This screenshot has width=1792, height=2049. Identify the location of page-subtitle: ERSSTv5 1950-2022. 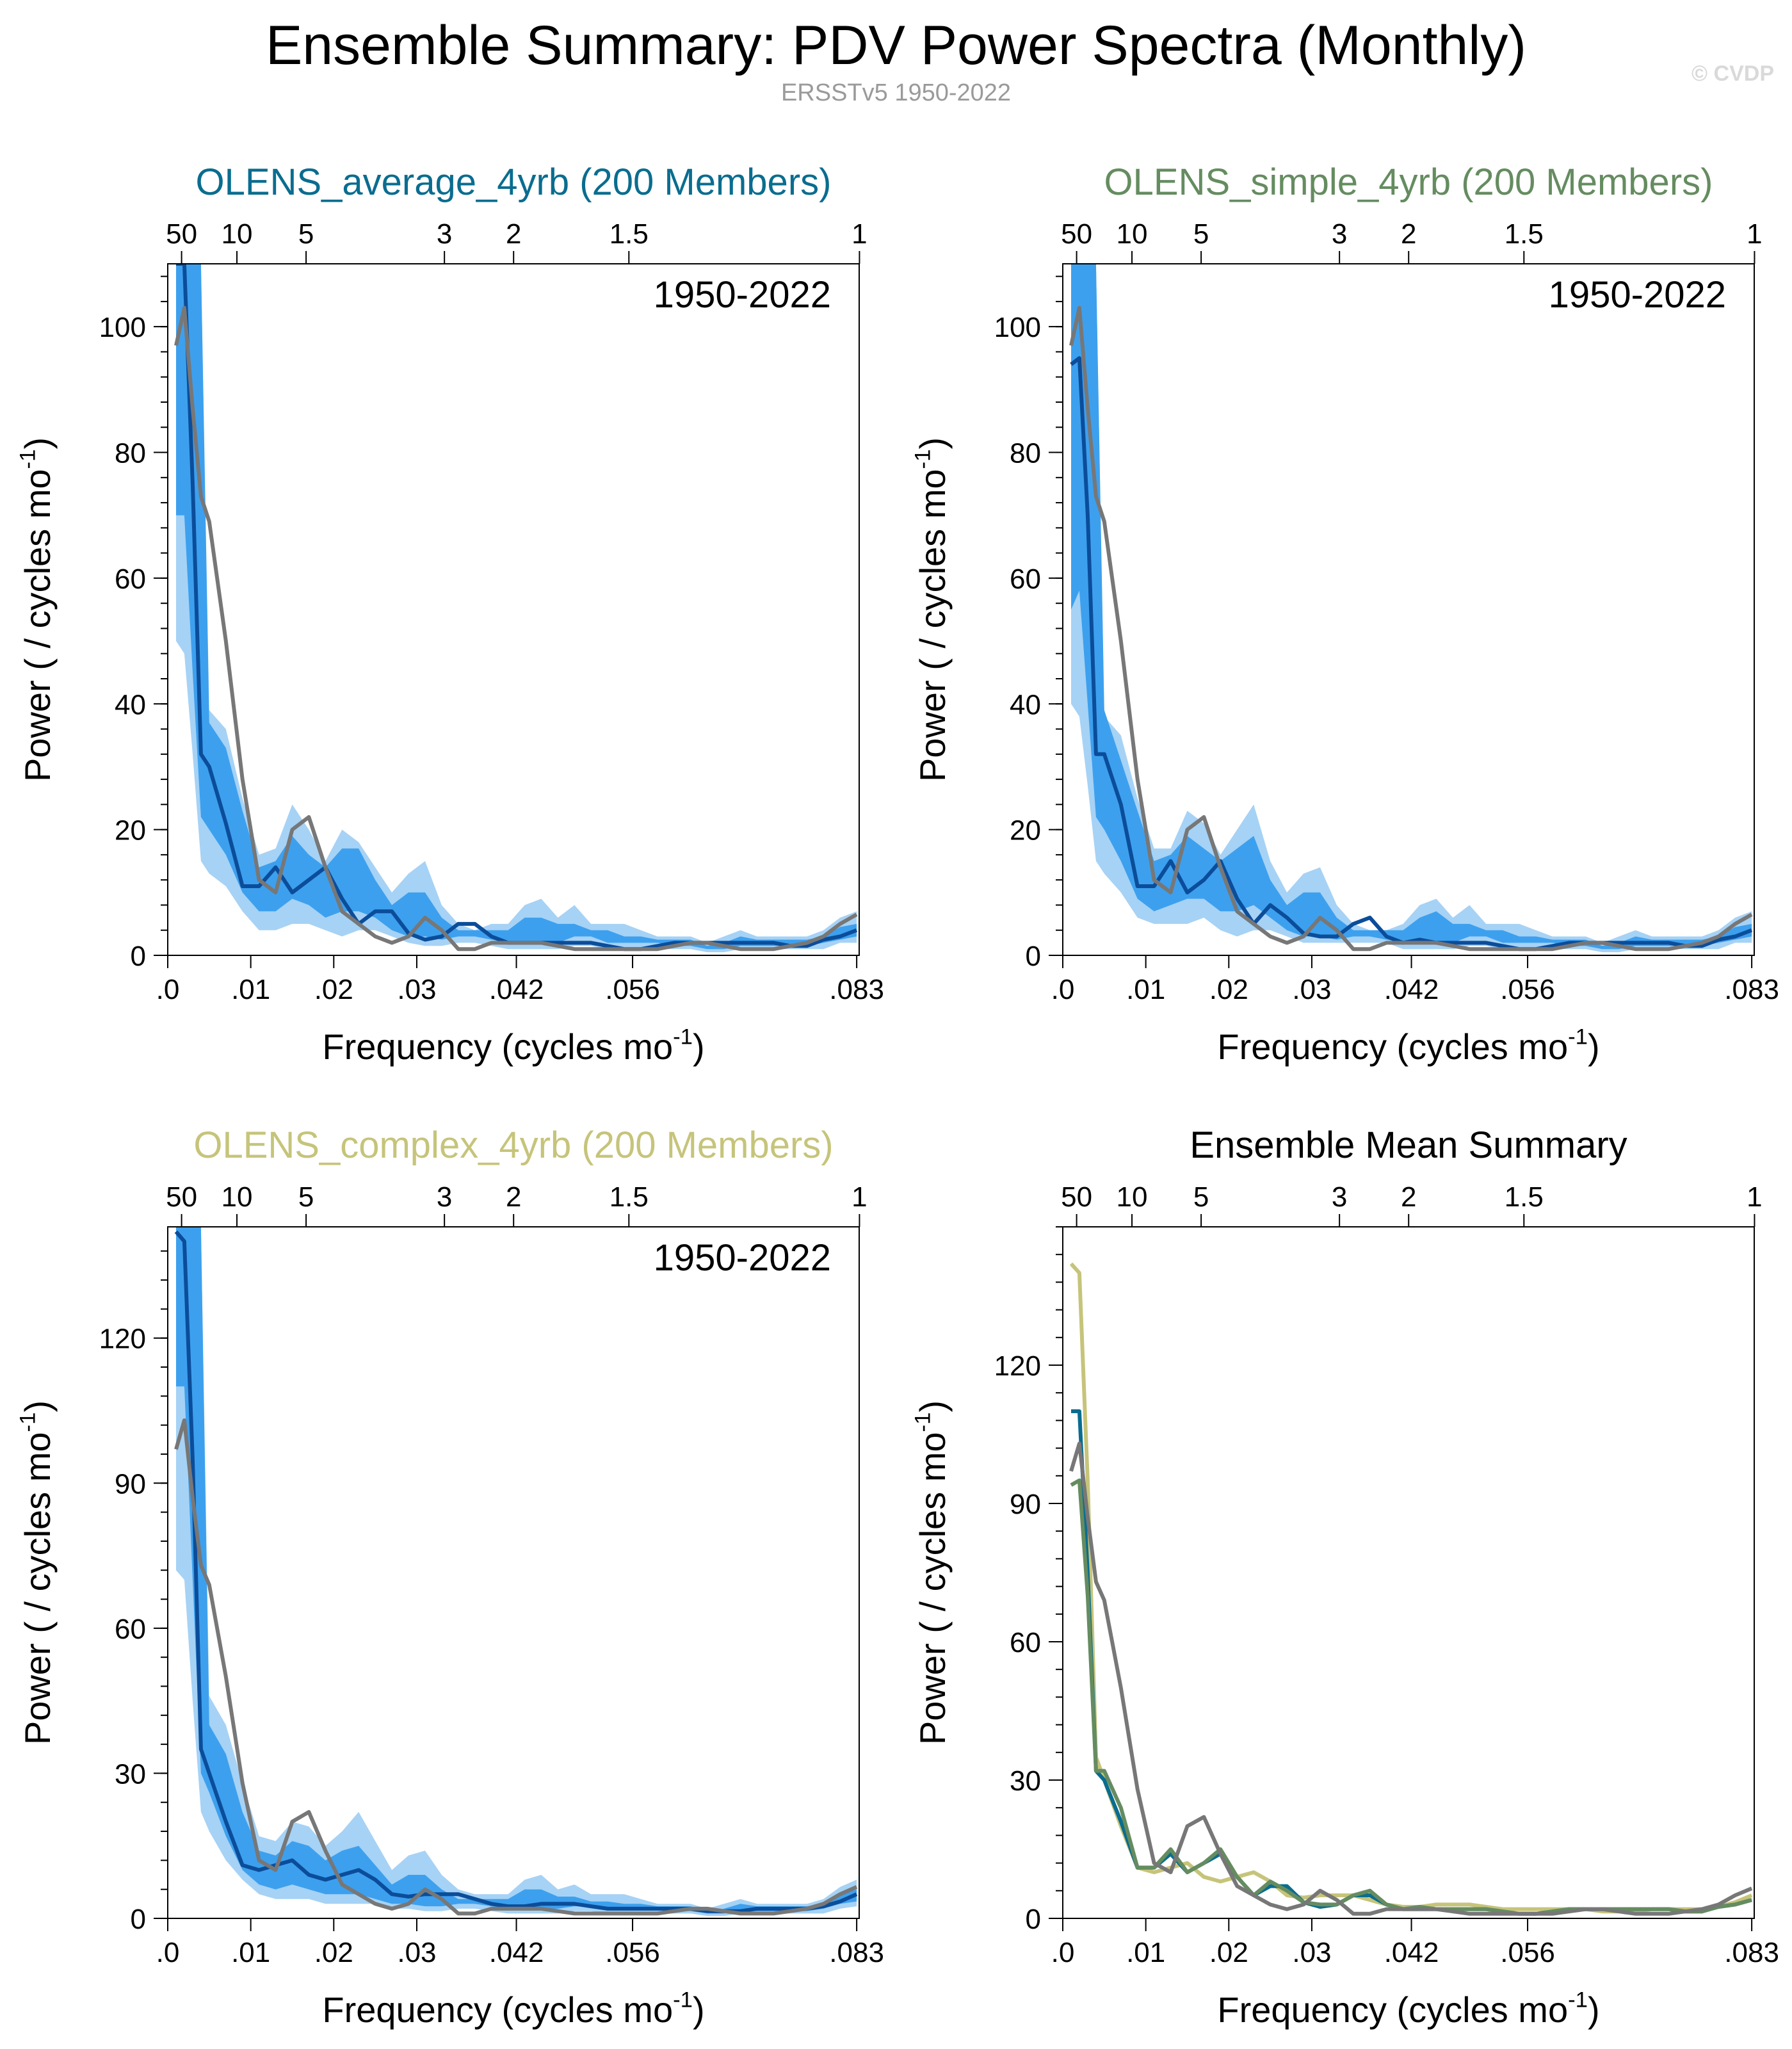
(896, 92).